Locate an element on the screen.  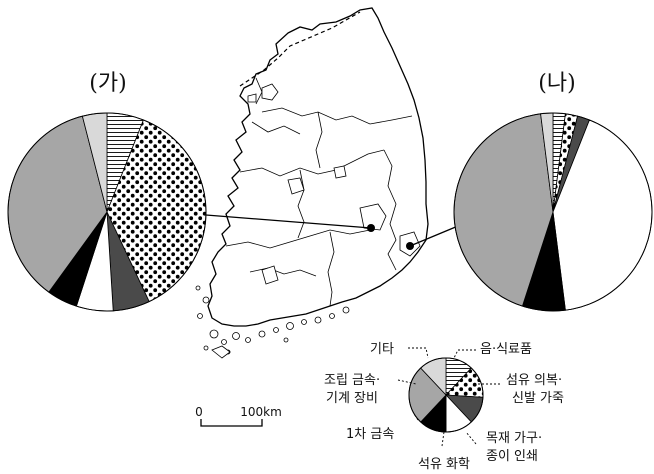
legend-label-wood-2: 종이 인쇄 is located at coordinates (512, 456).